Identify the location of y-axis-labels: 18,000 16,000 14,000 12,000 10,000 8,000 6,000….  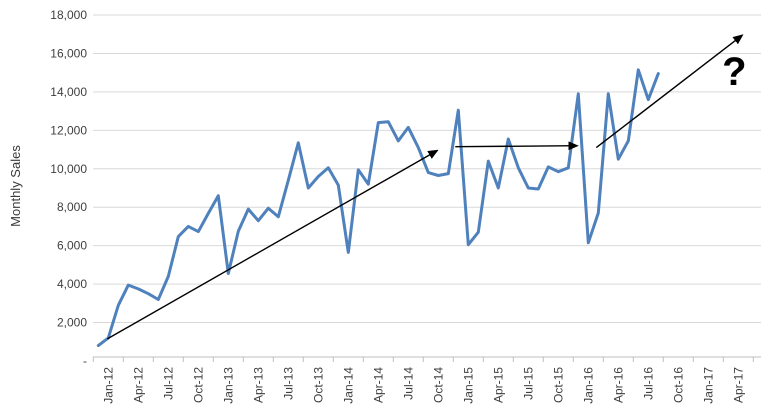
(68, 188).